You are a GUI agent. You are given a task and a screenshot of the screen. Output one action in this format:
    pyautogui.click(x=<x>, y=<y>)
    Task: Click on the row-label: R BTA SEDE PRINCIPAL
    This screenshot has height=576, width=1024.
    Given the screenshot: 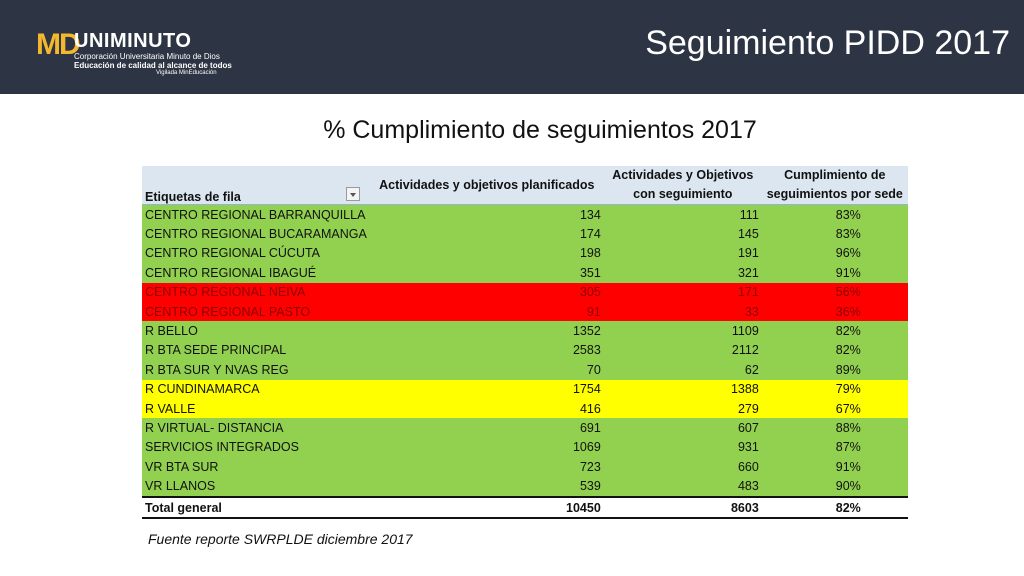 What is the action you would take?
    pyautogui.click(x=256, y=350)
    